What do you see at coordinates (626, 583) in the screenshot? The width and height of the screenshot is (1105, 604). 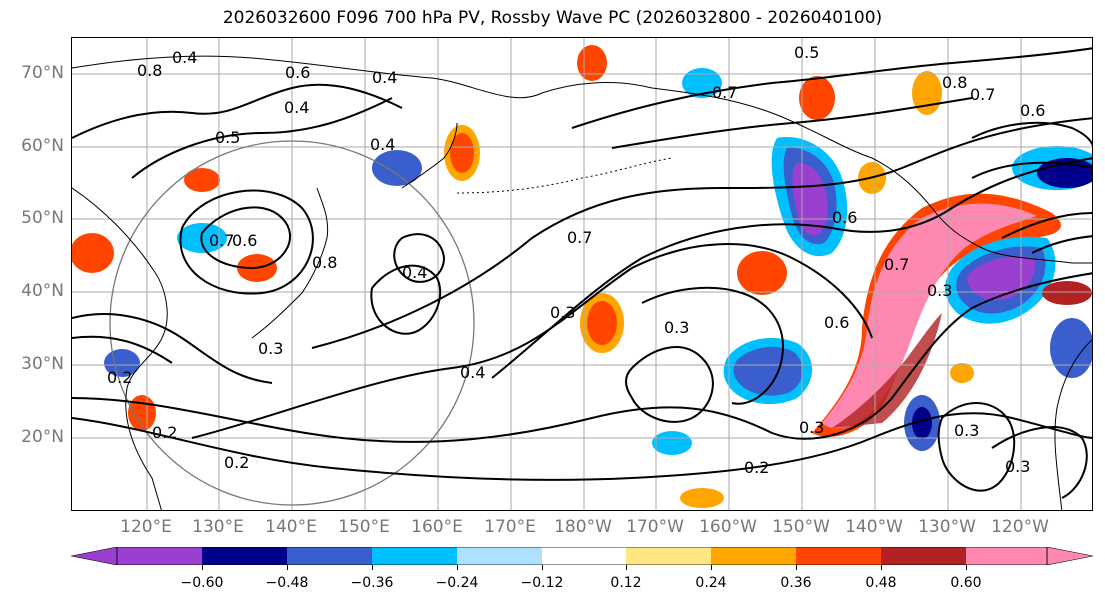 I see `colorbar-tick-label: 0.12` at bounding box center [626, 583].